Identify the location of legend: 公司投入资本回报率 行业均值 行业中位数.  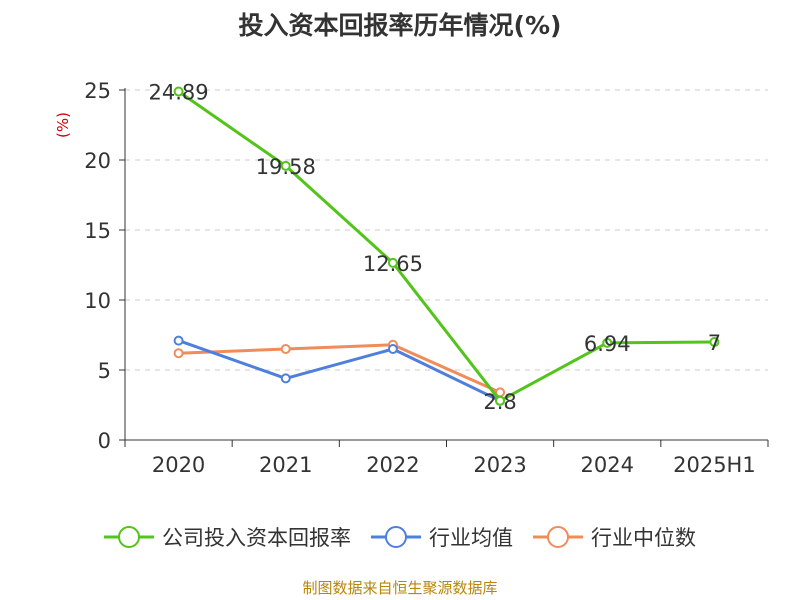
(400, 538).